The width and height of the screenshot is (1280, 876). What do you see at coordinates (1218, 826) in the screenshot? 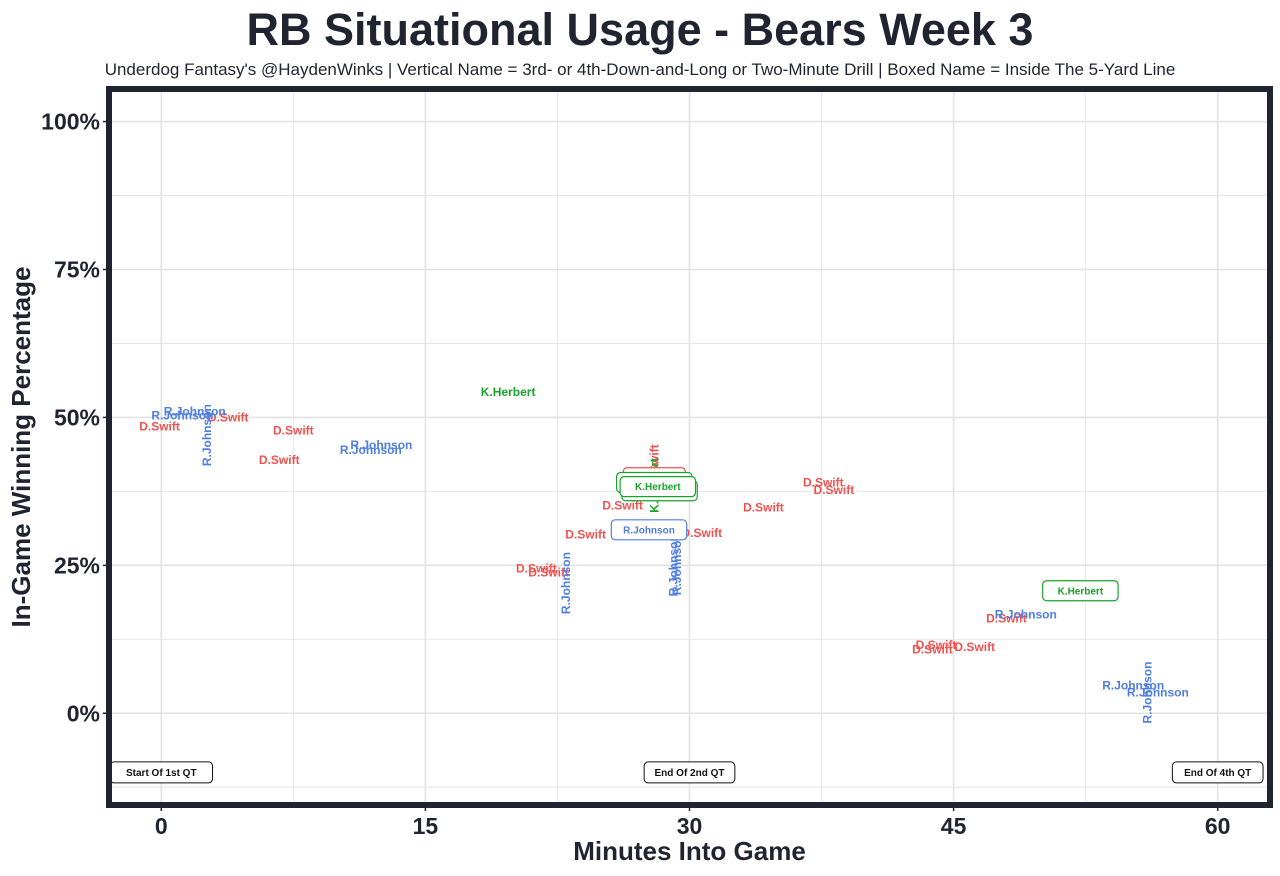
I see `x-tick-label: 60` at bounding box center [1218, 826].